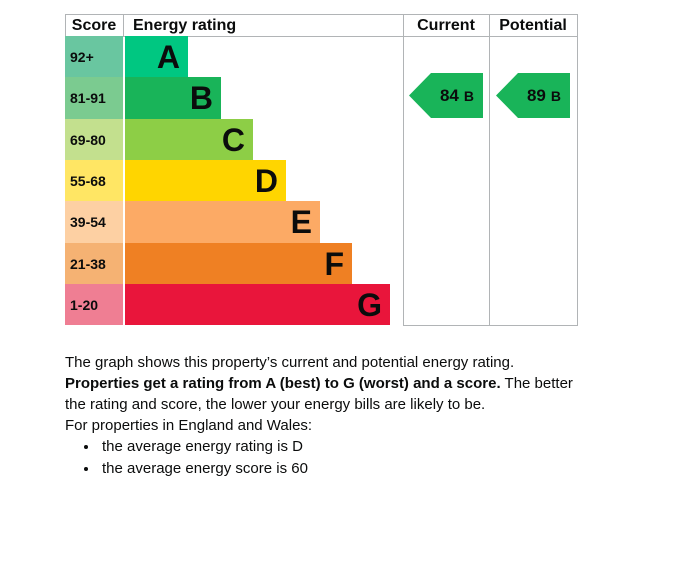  I want to click on rating-bar: G, so click(257, 304).